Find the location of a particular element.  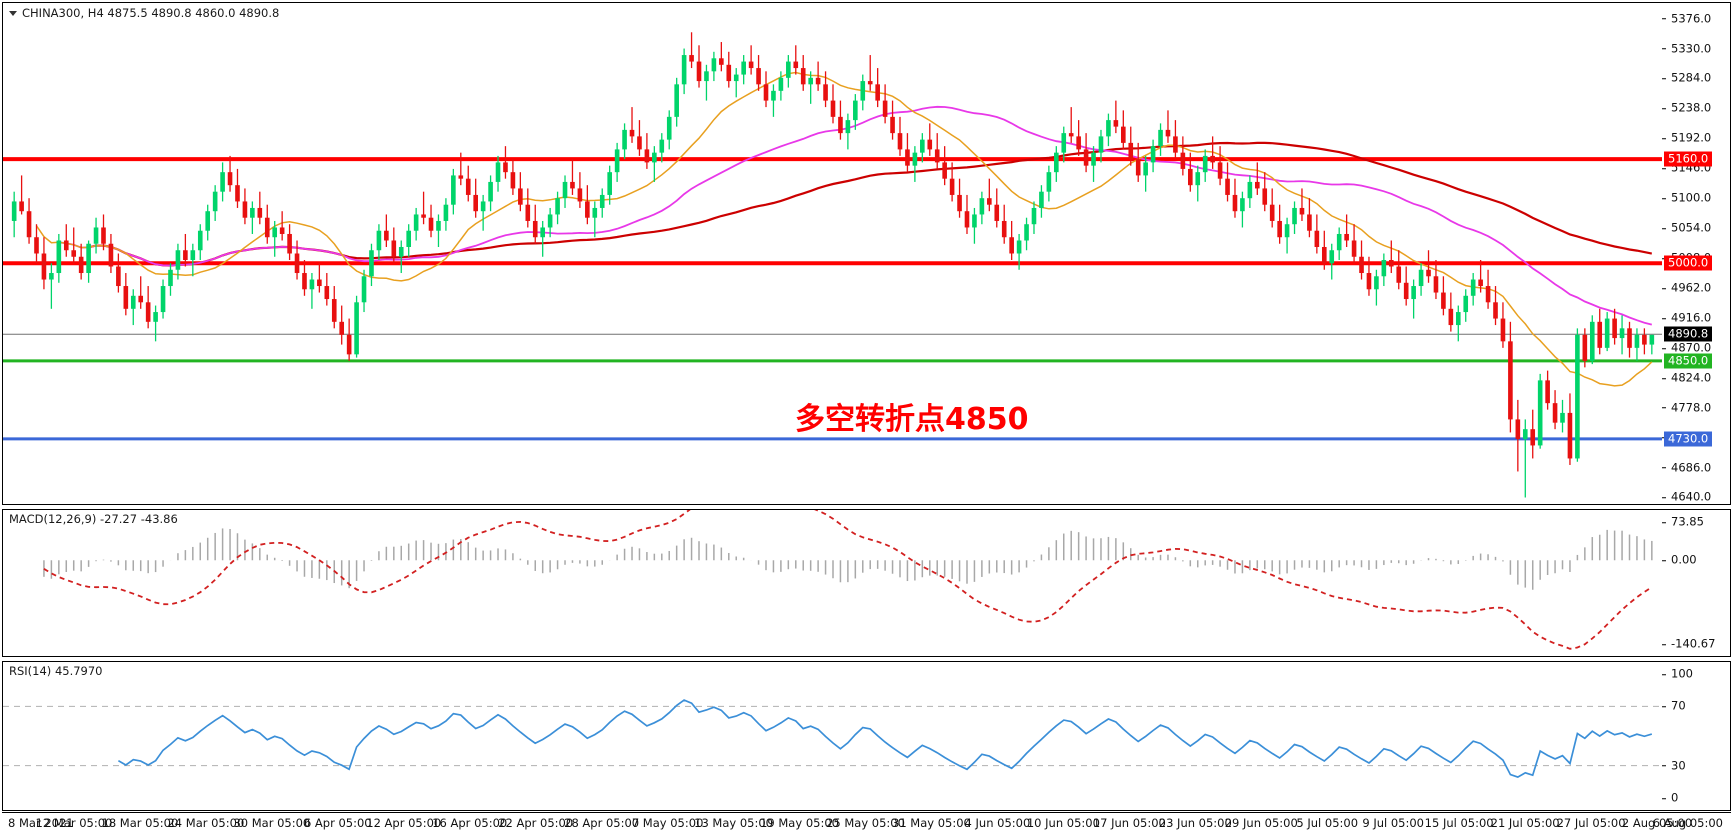

x-axis-tick: 7 May 05:00 is located at coordinates (667, 823).